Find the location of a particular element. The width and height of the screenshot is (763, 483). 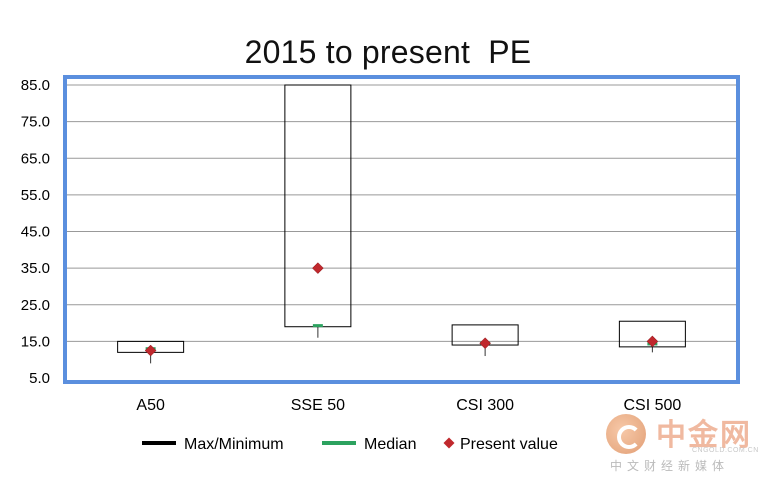

y-axis-ticks: 85.0 75.0 65.0 55.0 45.0 35.0 25.0 15.0 5.0 is located at coordinates (35, 232).